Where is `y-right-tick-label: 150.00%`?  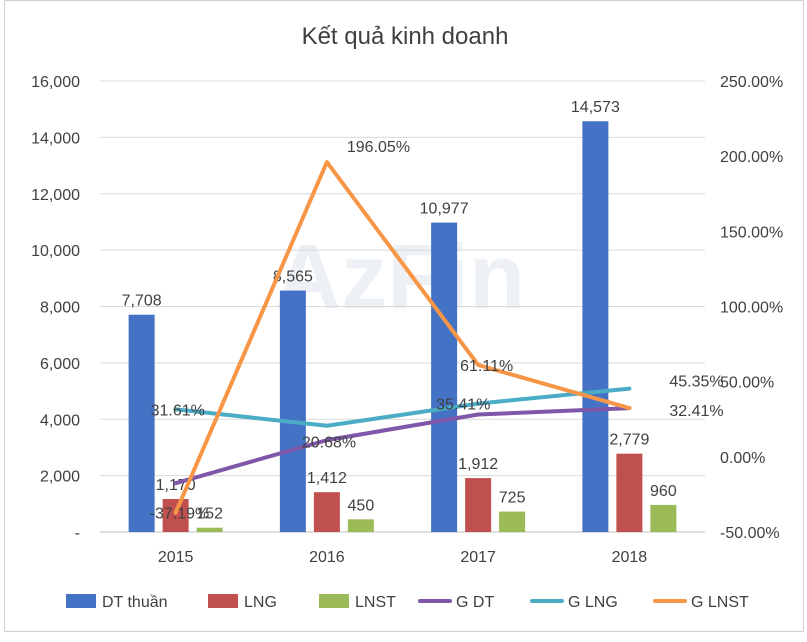 y-right-tick-label: 150.00% is located at coordinates (751, 232).